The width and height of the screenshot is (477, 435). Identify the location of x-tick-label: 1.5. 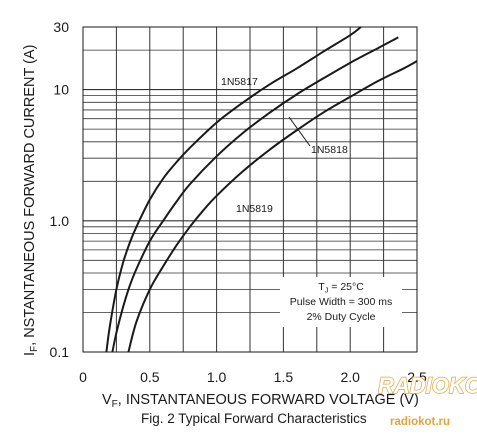
(284, 377).